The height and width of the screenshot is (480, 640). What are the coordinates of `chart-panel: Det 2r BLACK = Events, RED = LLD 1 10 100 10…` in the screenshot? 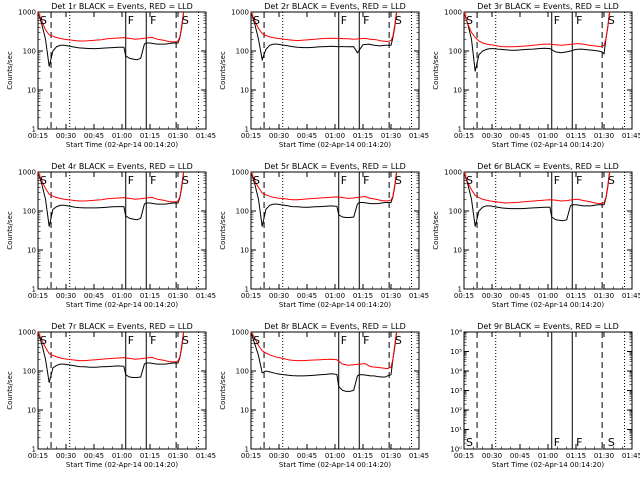 It's located at (321, 80).